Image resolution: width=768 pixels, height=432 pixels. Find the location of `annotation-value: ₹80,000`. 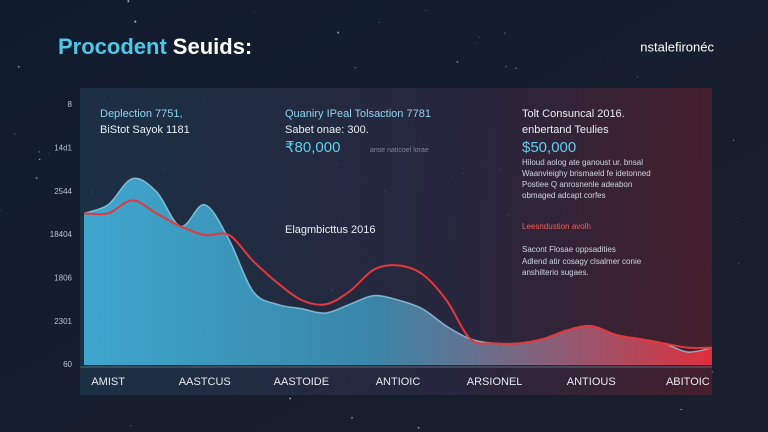

annotation-value: ₹80,000 is located at coordinates (312, 147).